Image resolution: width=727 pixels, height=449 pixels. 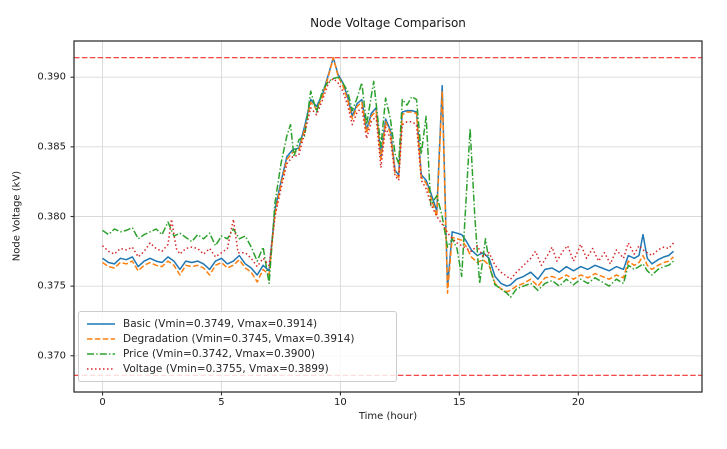 I want to click on legend-label-degradation: Degradation (Vmin=0.3745, Vmax=0.3914), so click(x=239, y=338).